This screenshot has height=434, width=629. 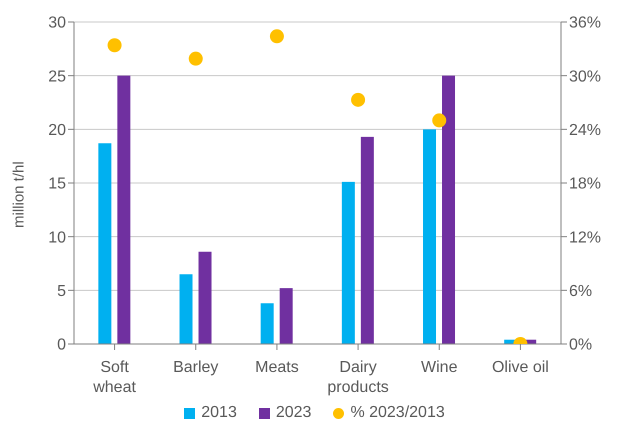 What do you see at coordinates (397, 413) in the screenshot?
I see `legend-label: % 2023/2013` at bounding box center [397, 413].